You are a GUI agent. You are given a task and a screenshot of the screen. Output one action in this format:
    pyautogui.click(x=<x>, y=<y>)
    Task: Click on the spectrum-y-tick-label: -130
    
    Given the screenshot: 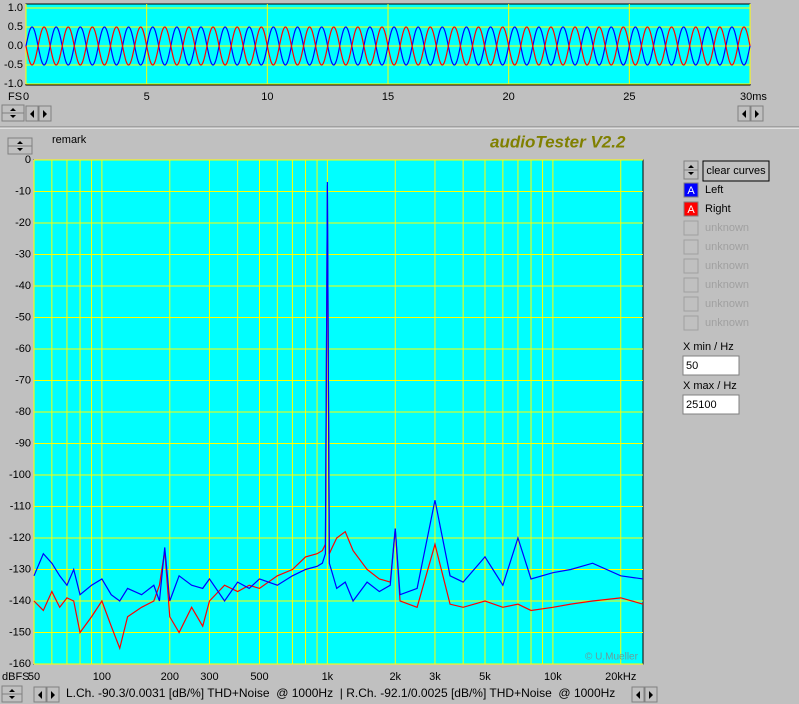 What is the action you would take?
    pyautogui.click(x=20, y=569)
    